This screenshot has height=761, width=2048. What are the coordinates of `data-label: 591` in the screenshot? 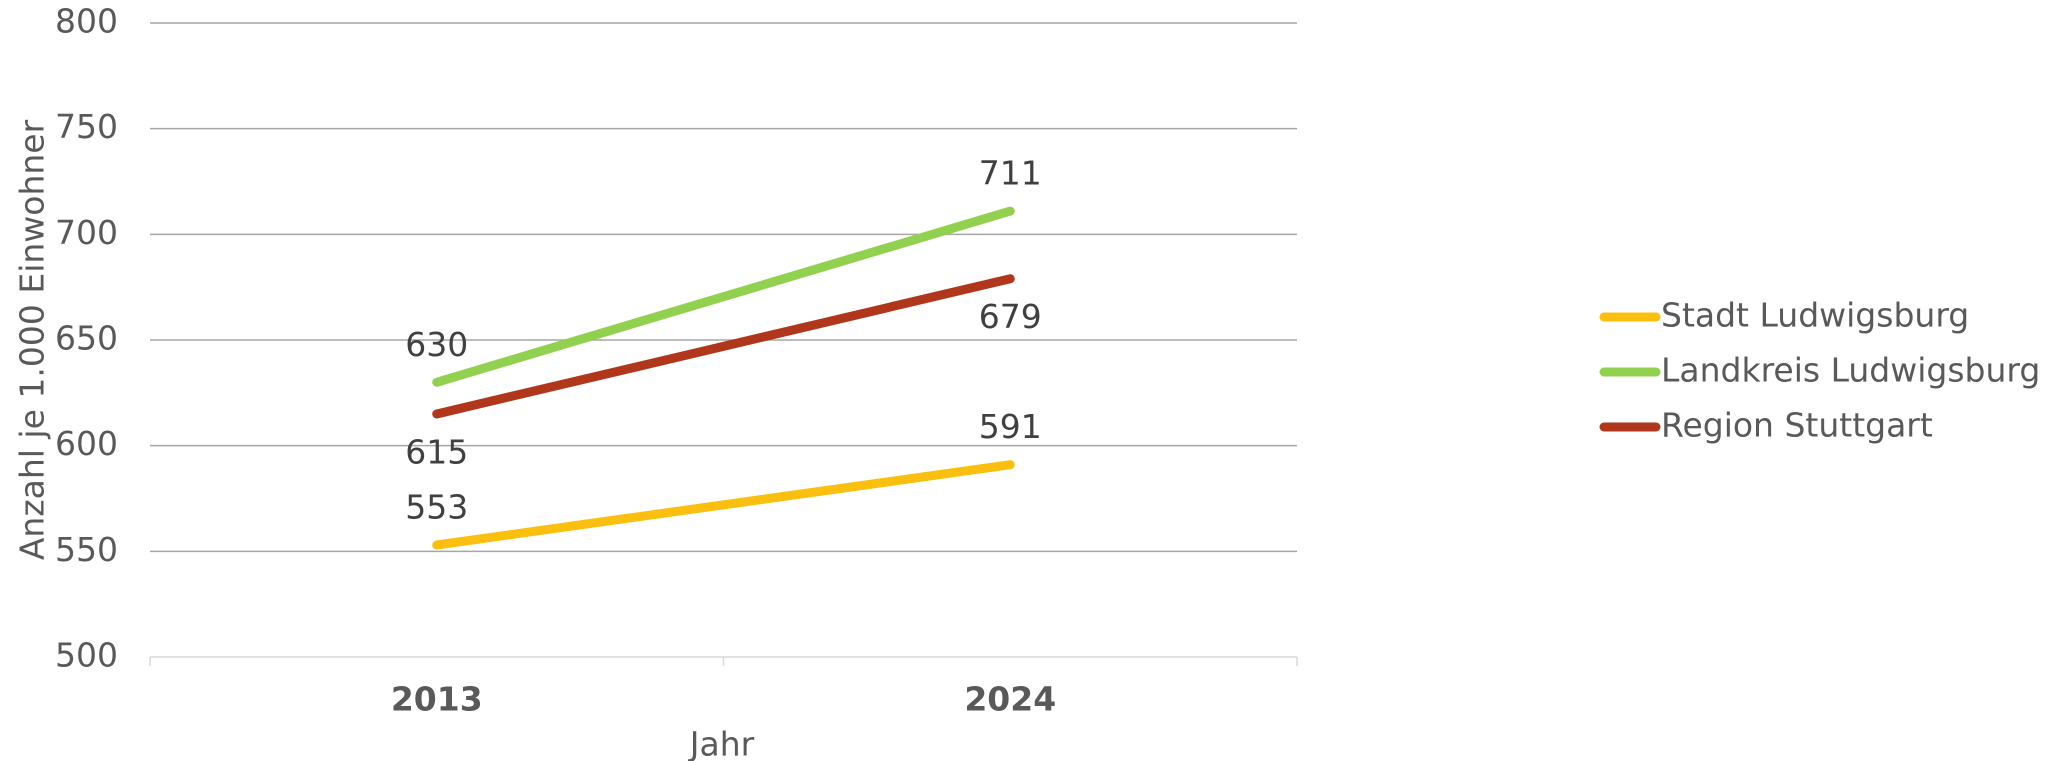 It's located at (1010, 426).